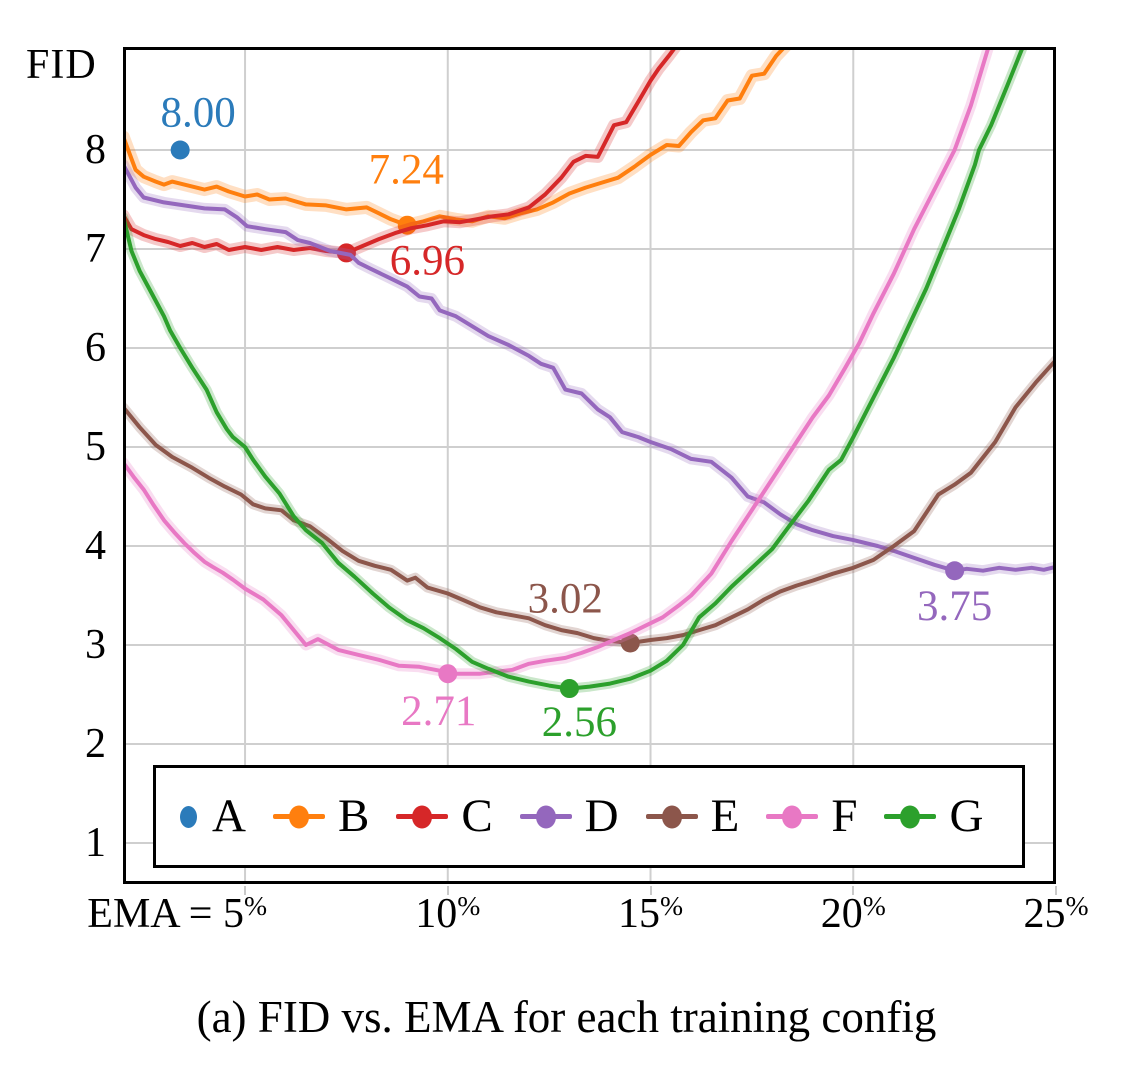 The width and height of the screenshot is (1133, 1082). I want to click on legend: A B C D E F G, so click(589, 816).